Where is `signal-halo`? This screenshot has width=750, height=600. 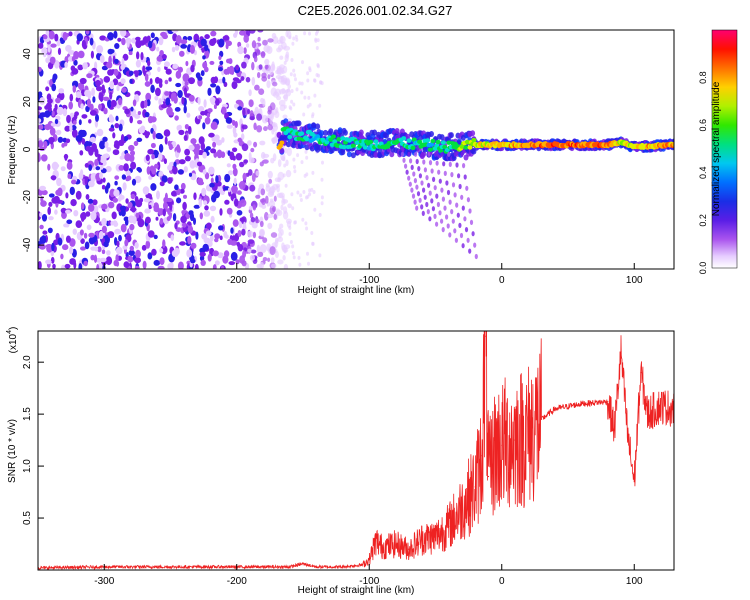
signal-halo is located at coordinates (318, 126).